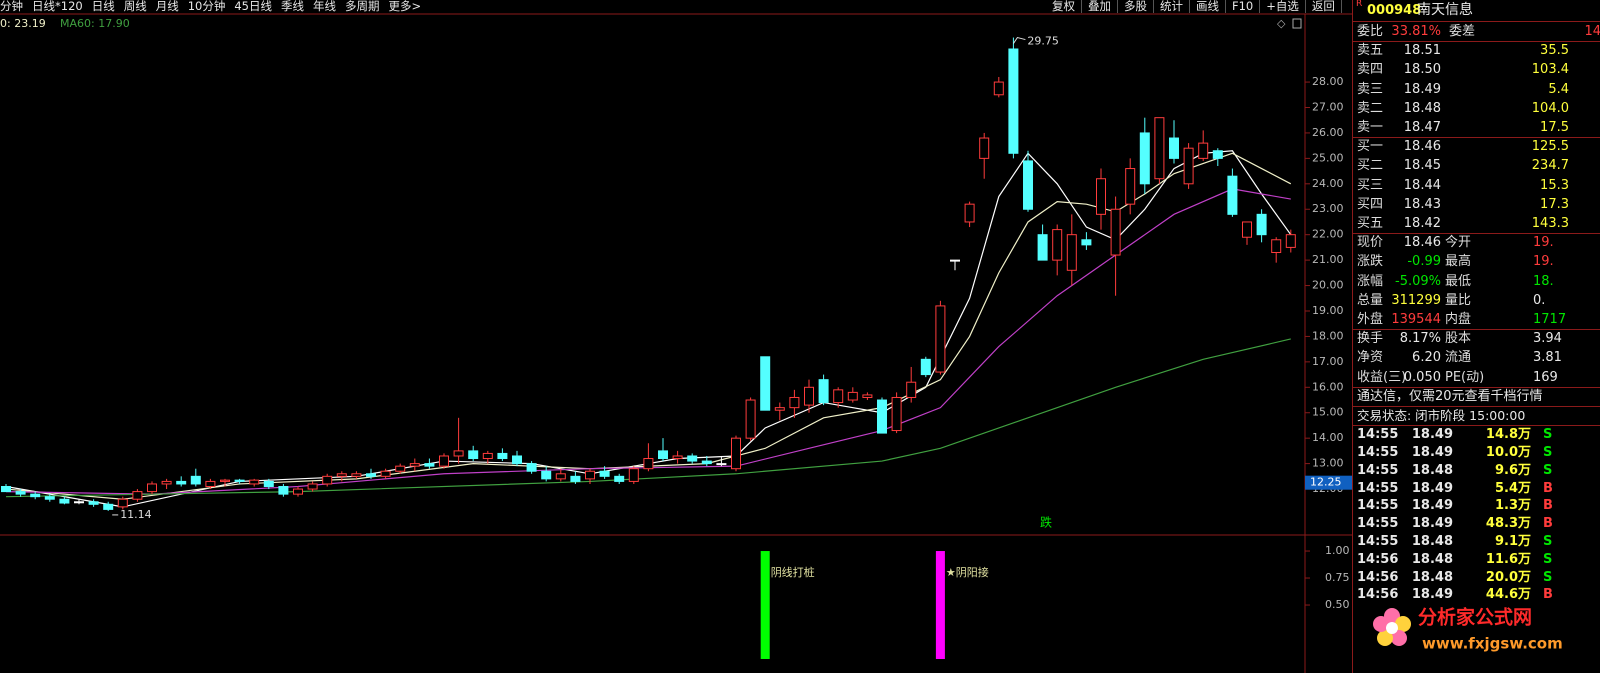 The height and width of the screenshot is (673, 1600). What do you see at coordinates (1328, 259) in the screenshot?
I see `y-tick-label: 21.00` at bounding box center [1328, 259].